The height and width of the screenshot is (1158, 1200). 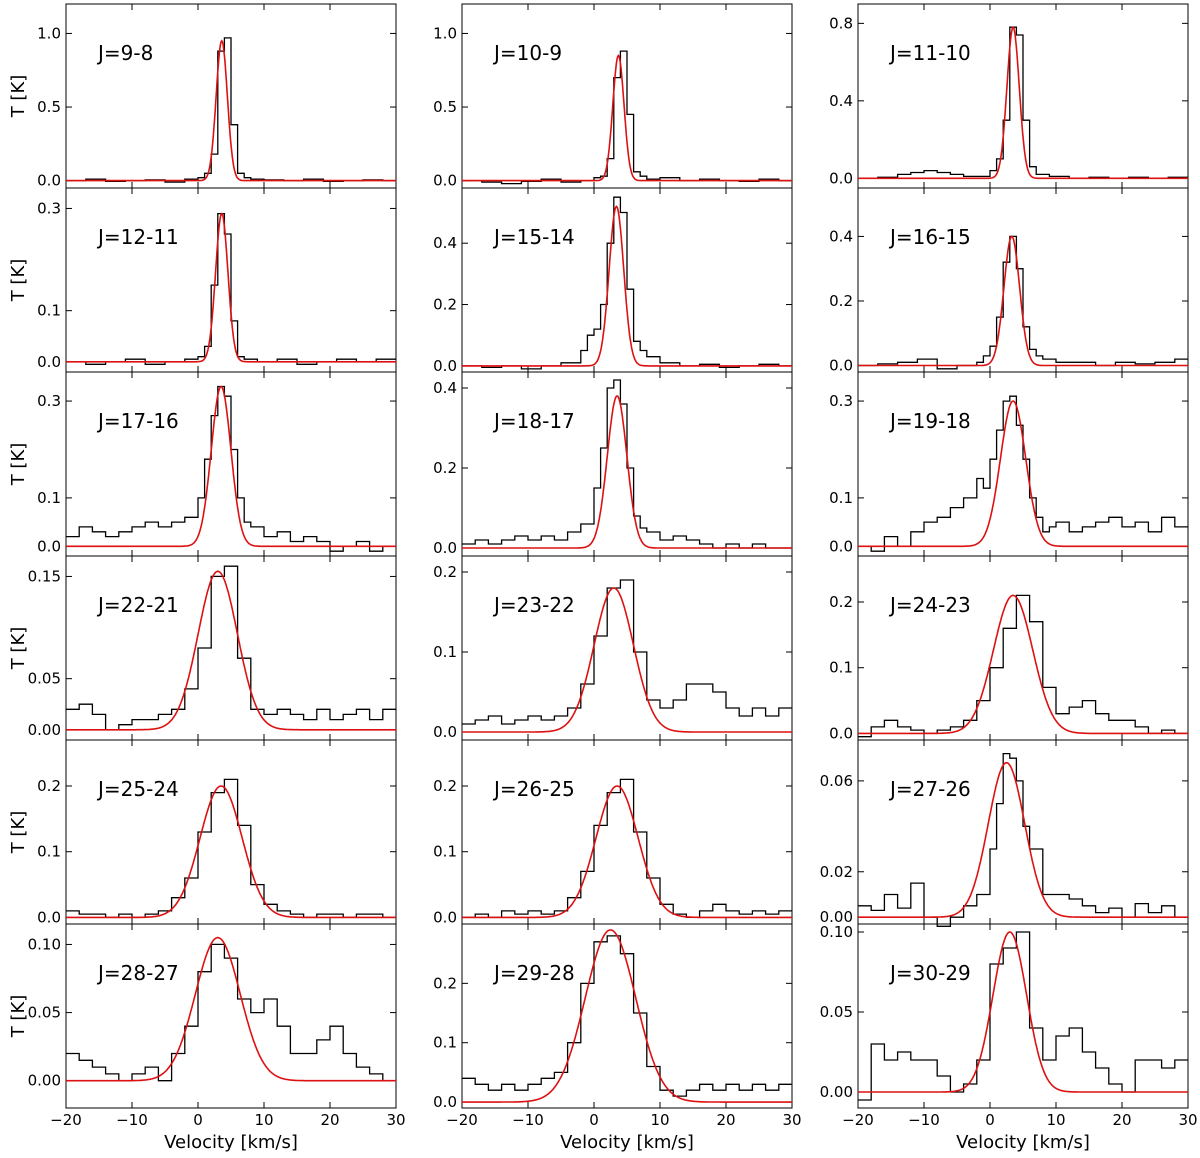 I want to click on panel-label: J=17-16, so click(x=137, y=421).